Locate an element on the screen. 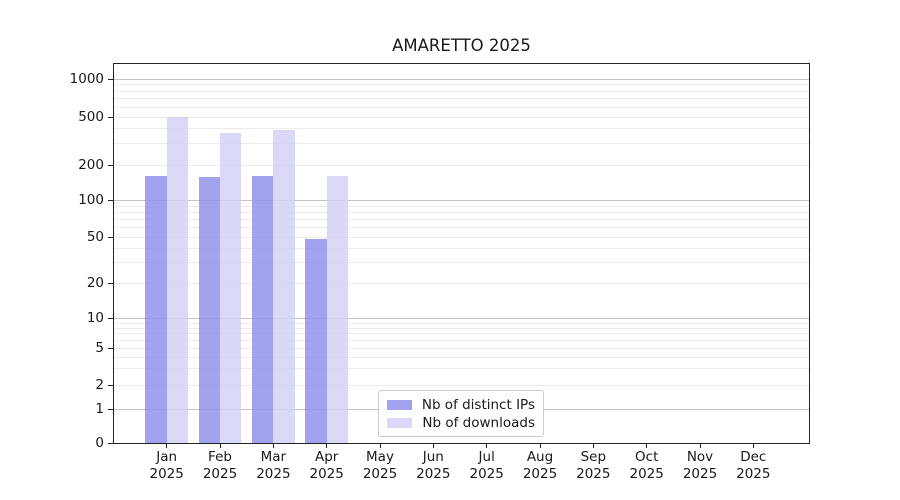  bar-downloads-jan is located at coordinates (177, 280).